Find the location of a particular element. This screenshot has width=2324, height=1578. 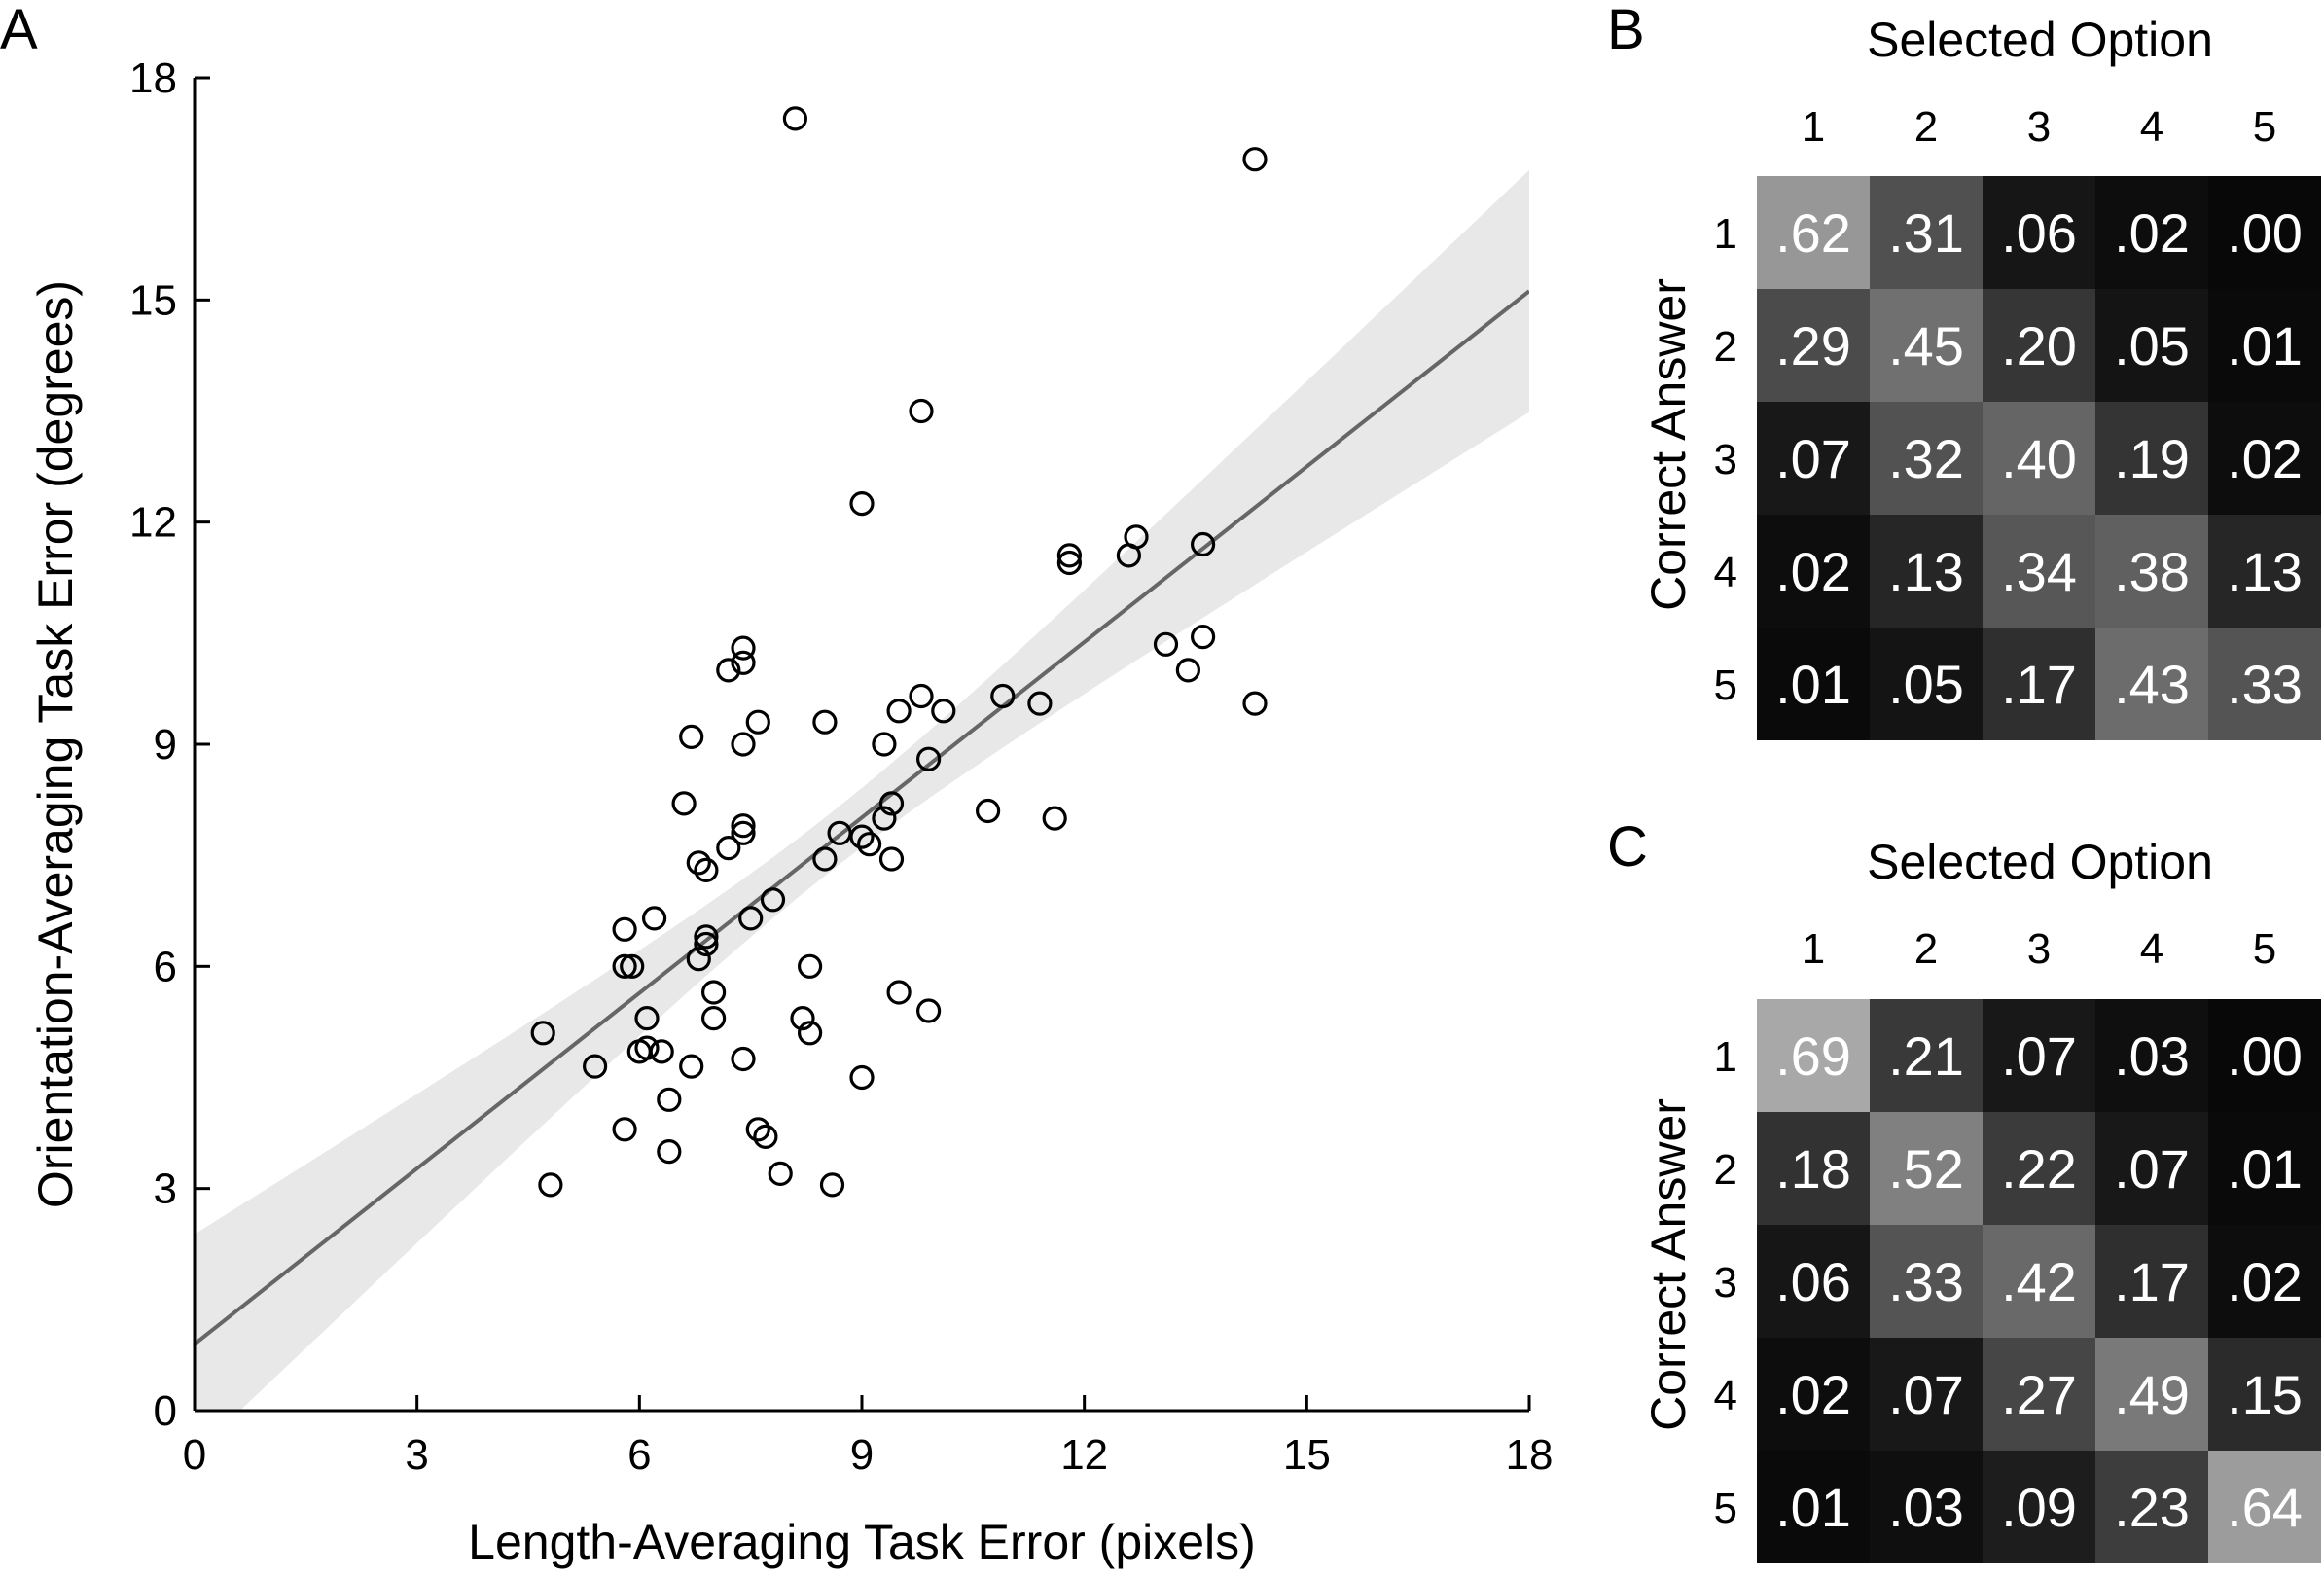

x-tick-label: 18 is located at coordinates (1530, 1455).